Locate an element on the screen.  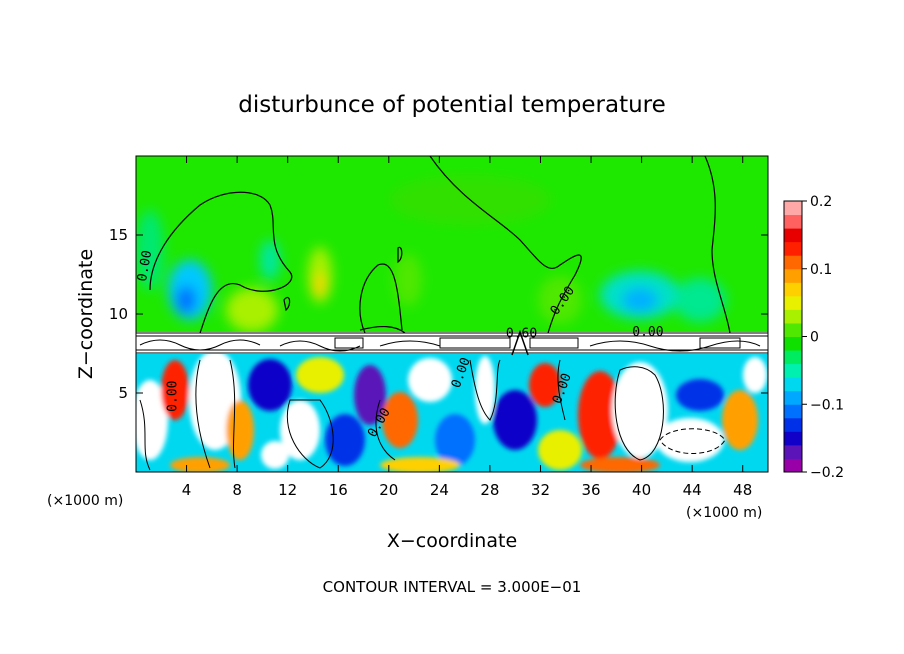
y-axis-label: Z−coordinate is located at coordinates (86, 314).